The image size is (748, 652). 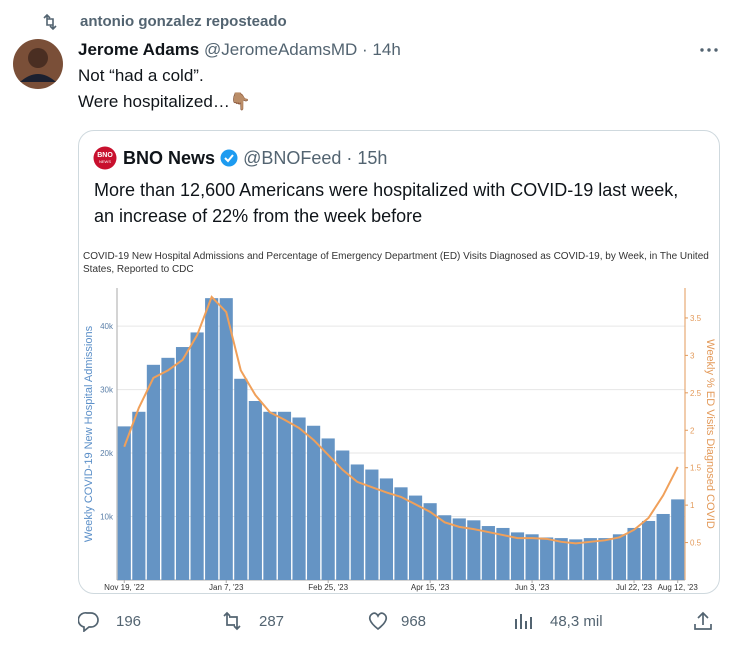 I want to click on repost-count: 287, so click(x=272, y=621).